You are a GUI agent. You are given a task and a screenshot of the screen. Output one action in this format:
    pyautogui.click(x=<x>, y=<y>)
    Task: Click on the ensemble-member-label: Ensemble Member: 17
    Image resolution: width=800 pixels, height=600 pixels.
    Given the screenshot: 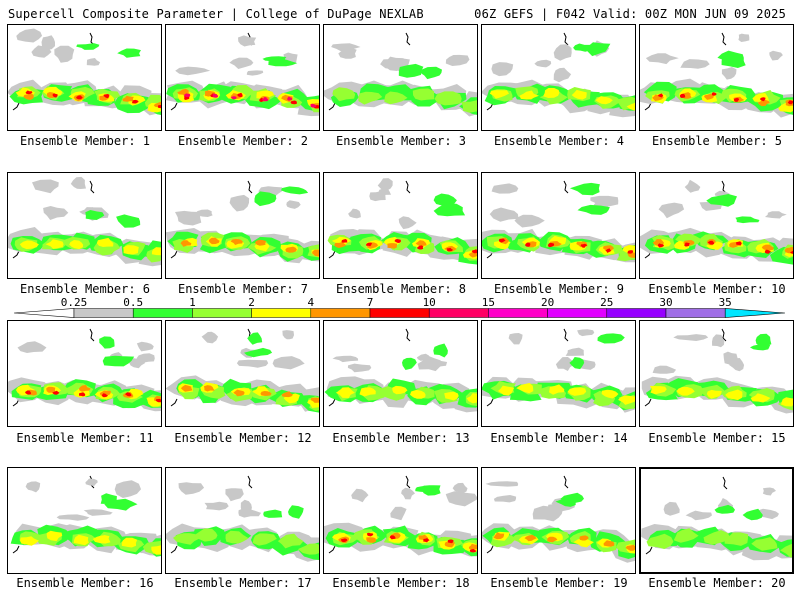 What is the action you would take?
    pyautogui.click(x=243, y=583)
    